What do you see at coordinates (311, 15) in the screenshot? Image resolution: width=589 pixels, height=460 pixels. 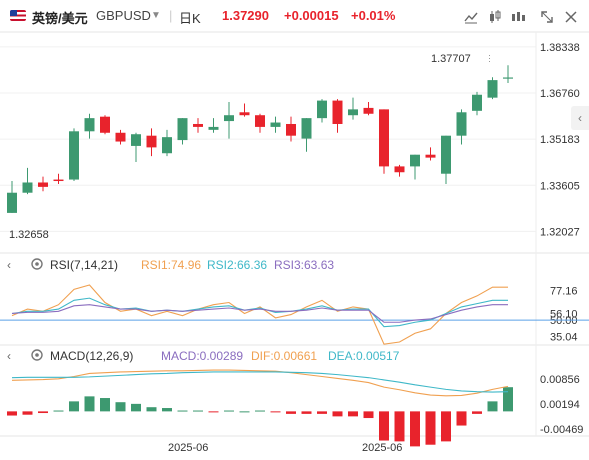 I see `price-change: +0.00015` at bounding box center [311, 15].